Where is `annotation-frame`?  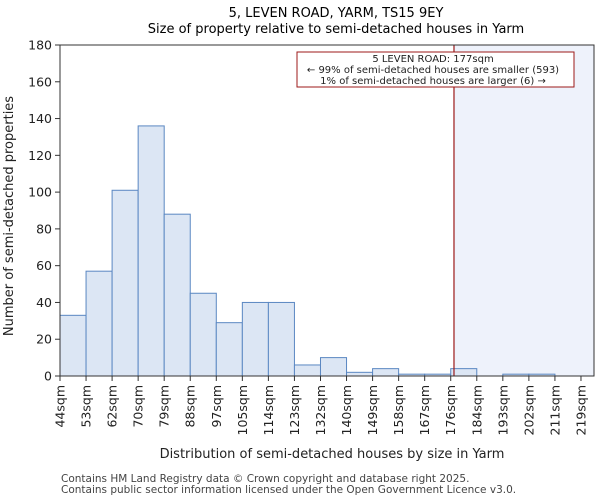 annotation-frame is located at coordinates (435, 69).